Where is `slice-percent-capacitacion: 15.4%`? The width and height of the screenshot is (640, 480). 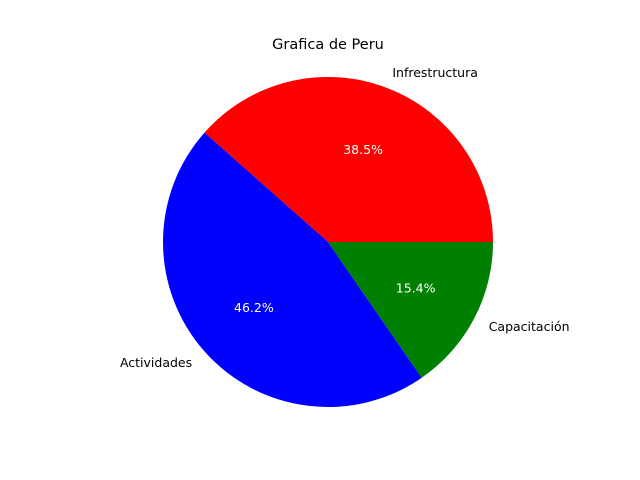
slice-percent-capacitacion: 15.4% is located at coordinates (416, 288).